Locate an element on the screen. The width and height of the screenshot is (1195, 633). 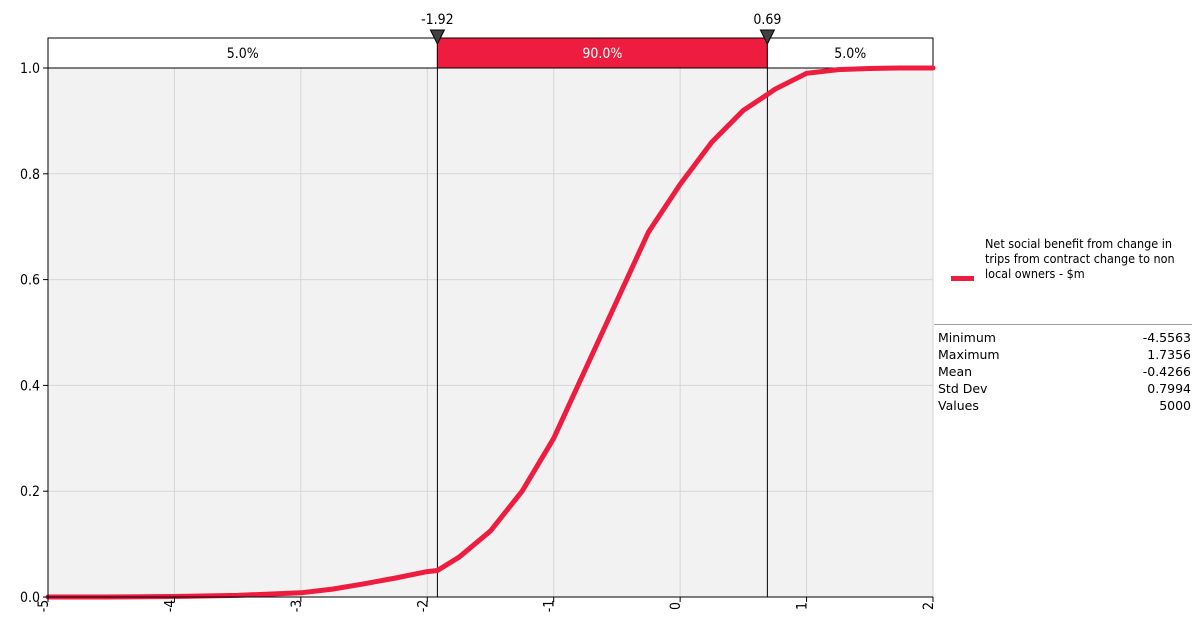
stat-label: Maximum is located at coordinates (969, 354).